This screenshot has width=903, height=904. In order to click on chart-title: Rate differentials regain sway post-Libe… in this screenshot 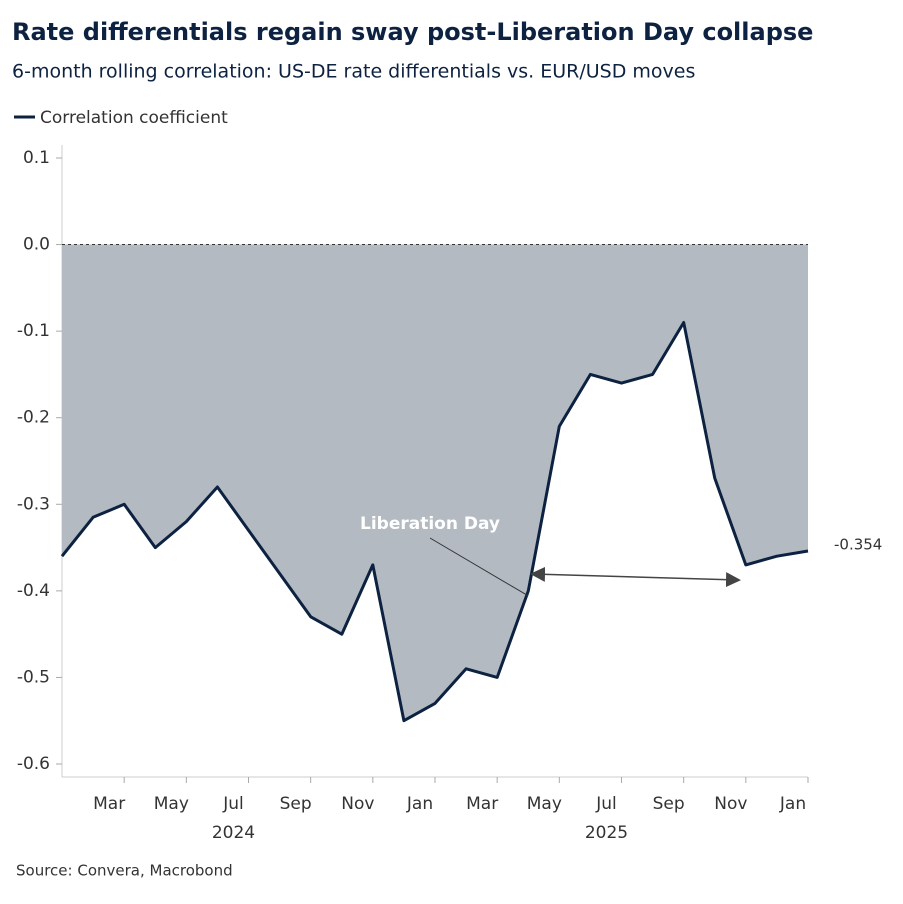, I will do `click(412, 32)`.